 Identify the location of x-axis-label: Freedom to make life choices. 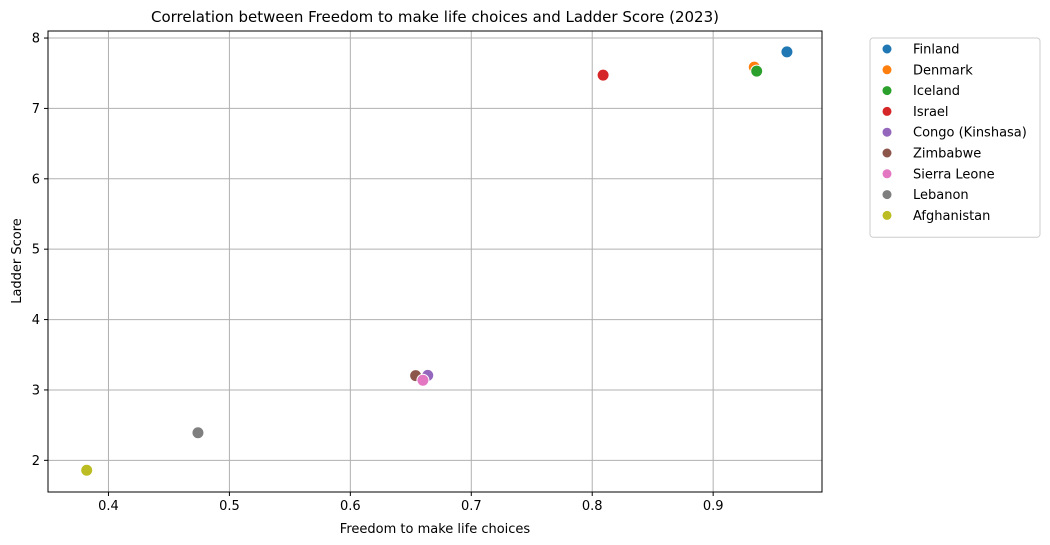
(435, 529).